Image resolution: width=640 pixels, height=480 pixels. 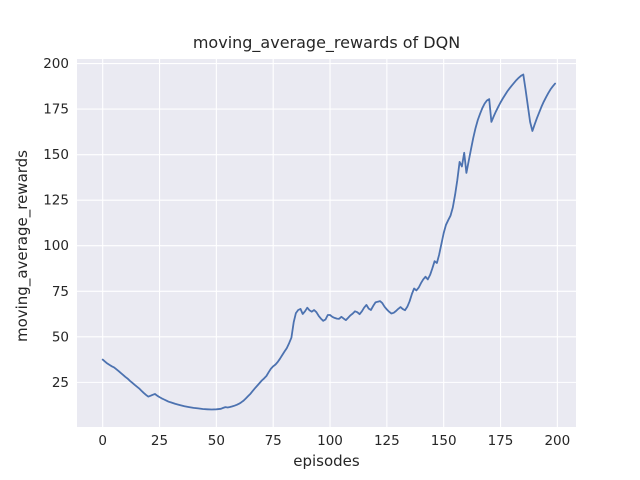 What do you see at coordinates (56, 64) in the screenshot?
I see `y-tick-label: 200` at bounding box center [56, 64].